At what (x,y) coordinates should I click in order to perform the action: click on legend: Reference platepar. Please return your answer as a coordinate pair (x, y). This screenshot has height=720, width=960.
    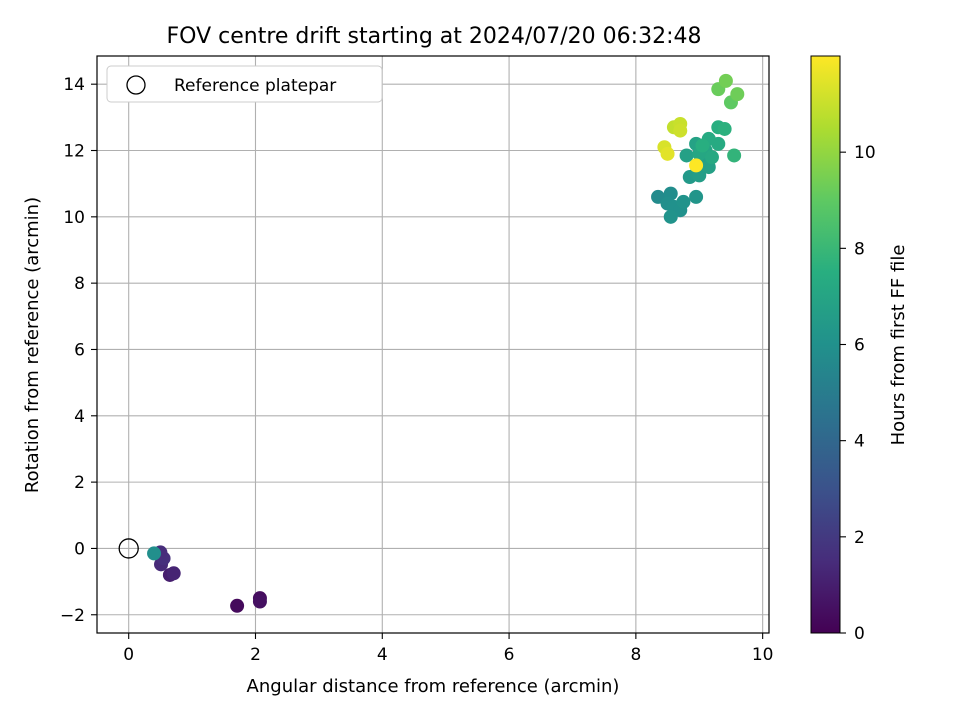
    Looking at the image, I should click on (244, 84).